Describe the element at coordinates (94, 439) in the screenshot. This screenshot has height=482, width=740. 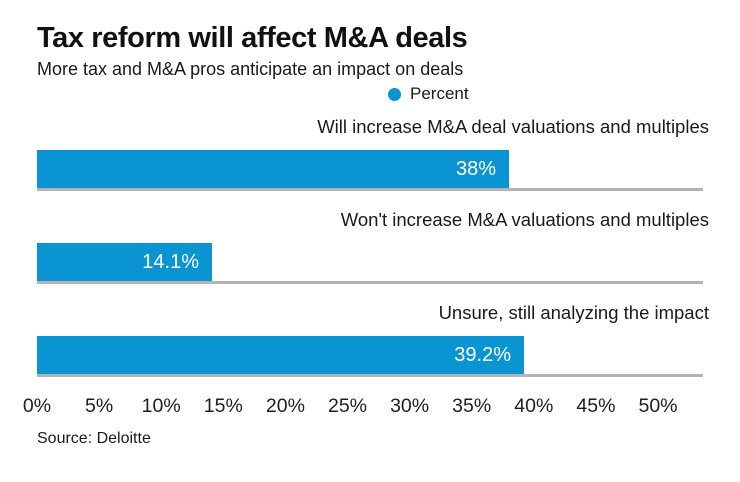
I see `source-note: Source: Deloitte` at that location.